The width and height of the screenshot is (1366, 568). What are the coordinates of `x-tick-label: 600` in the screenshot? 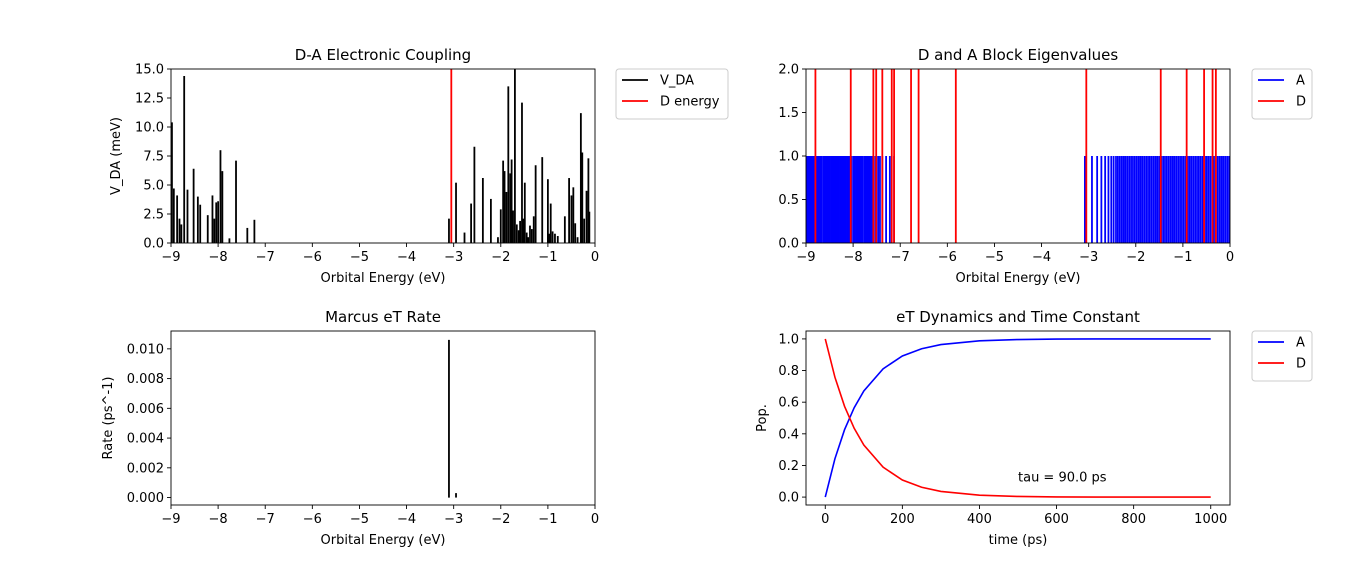 It's located at (1056, 519).